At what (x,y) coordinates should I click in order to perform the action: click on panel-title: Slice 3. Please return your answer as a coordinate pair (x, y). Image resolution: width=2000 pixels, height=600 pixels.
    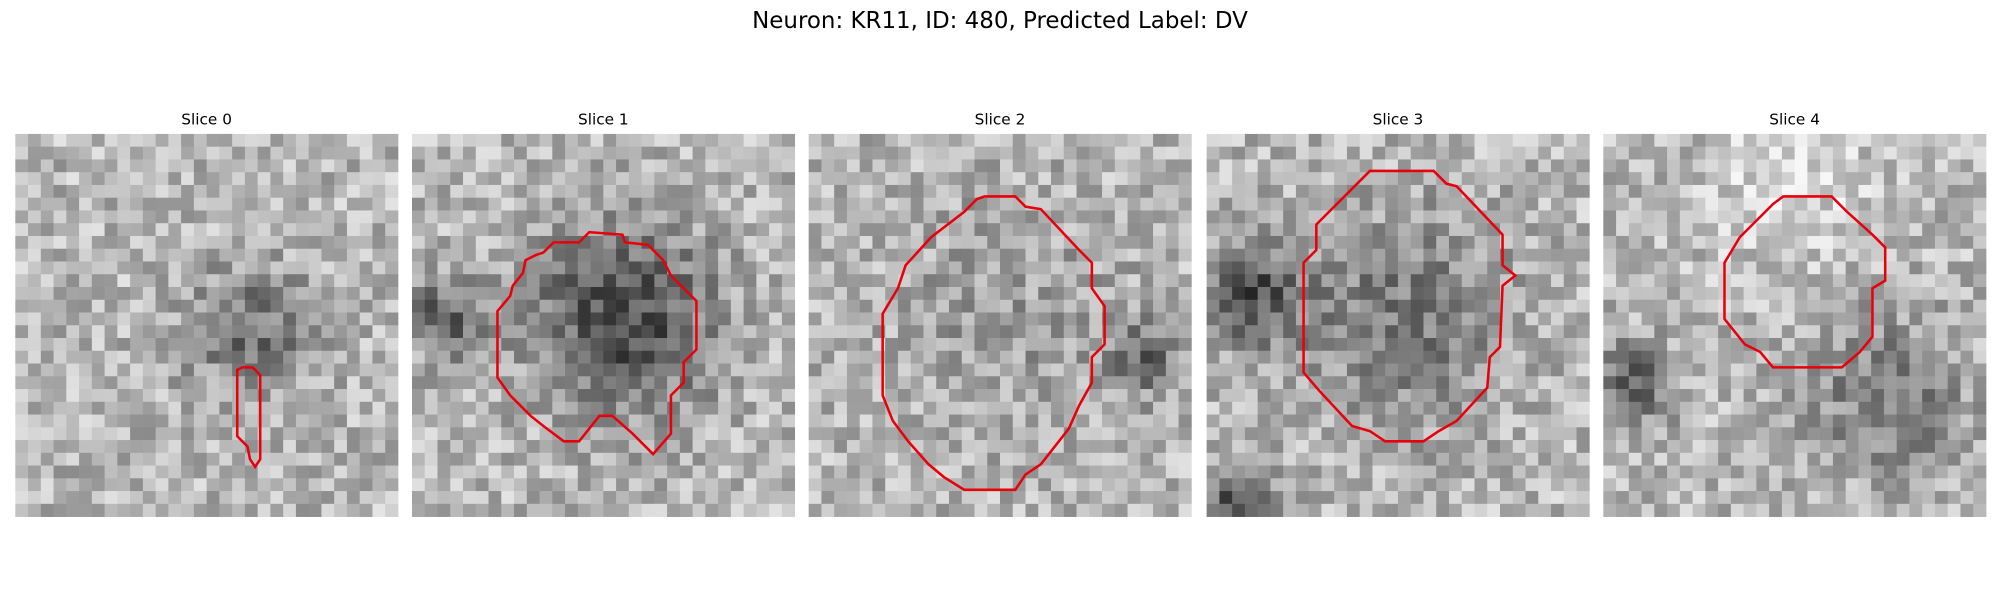
    Looking at the image, I should click on (1398, 119).